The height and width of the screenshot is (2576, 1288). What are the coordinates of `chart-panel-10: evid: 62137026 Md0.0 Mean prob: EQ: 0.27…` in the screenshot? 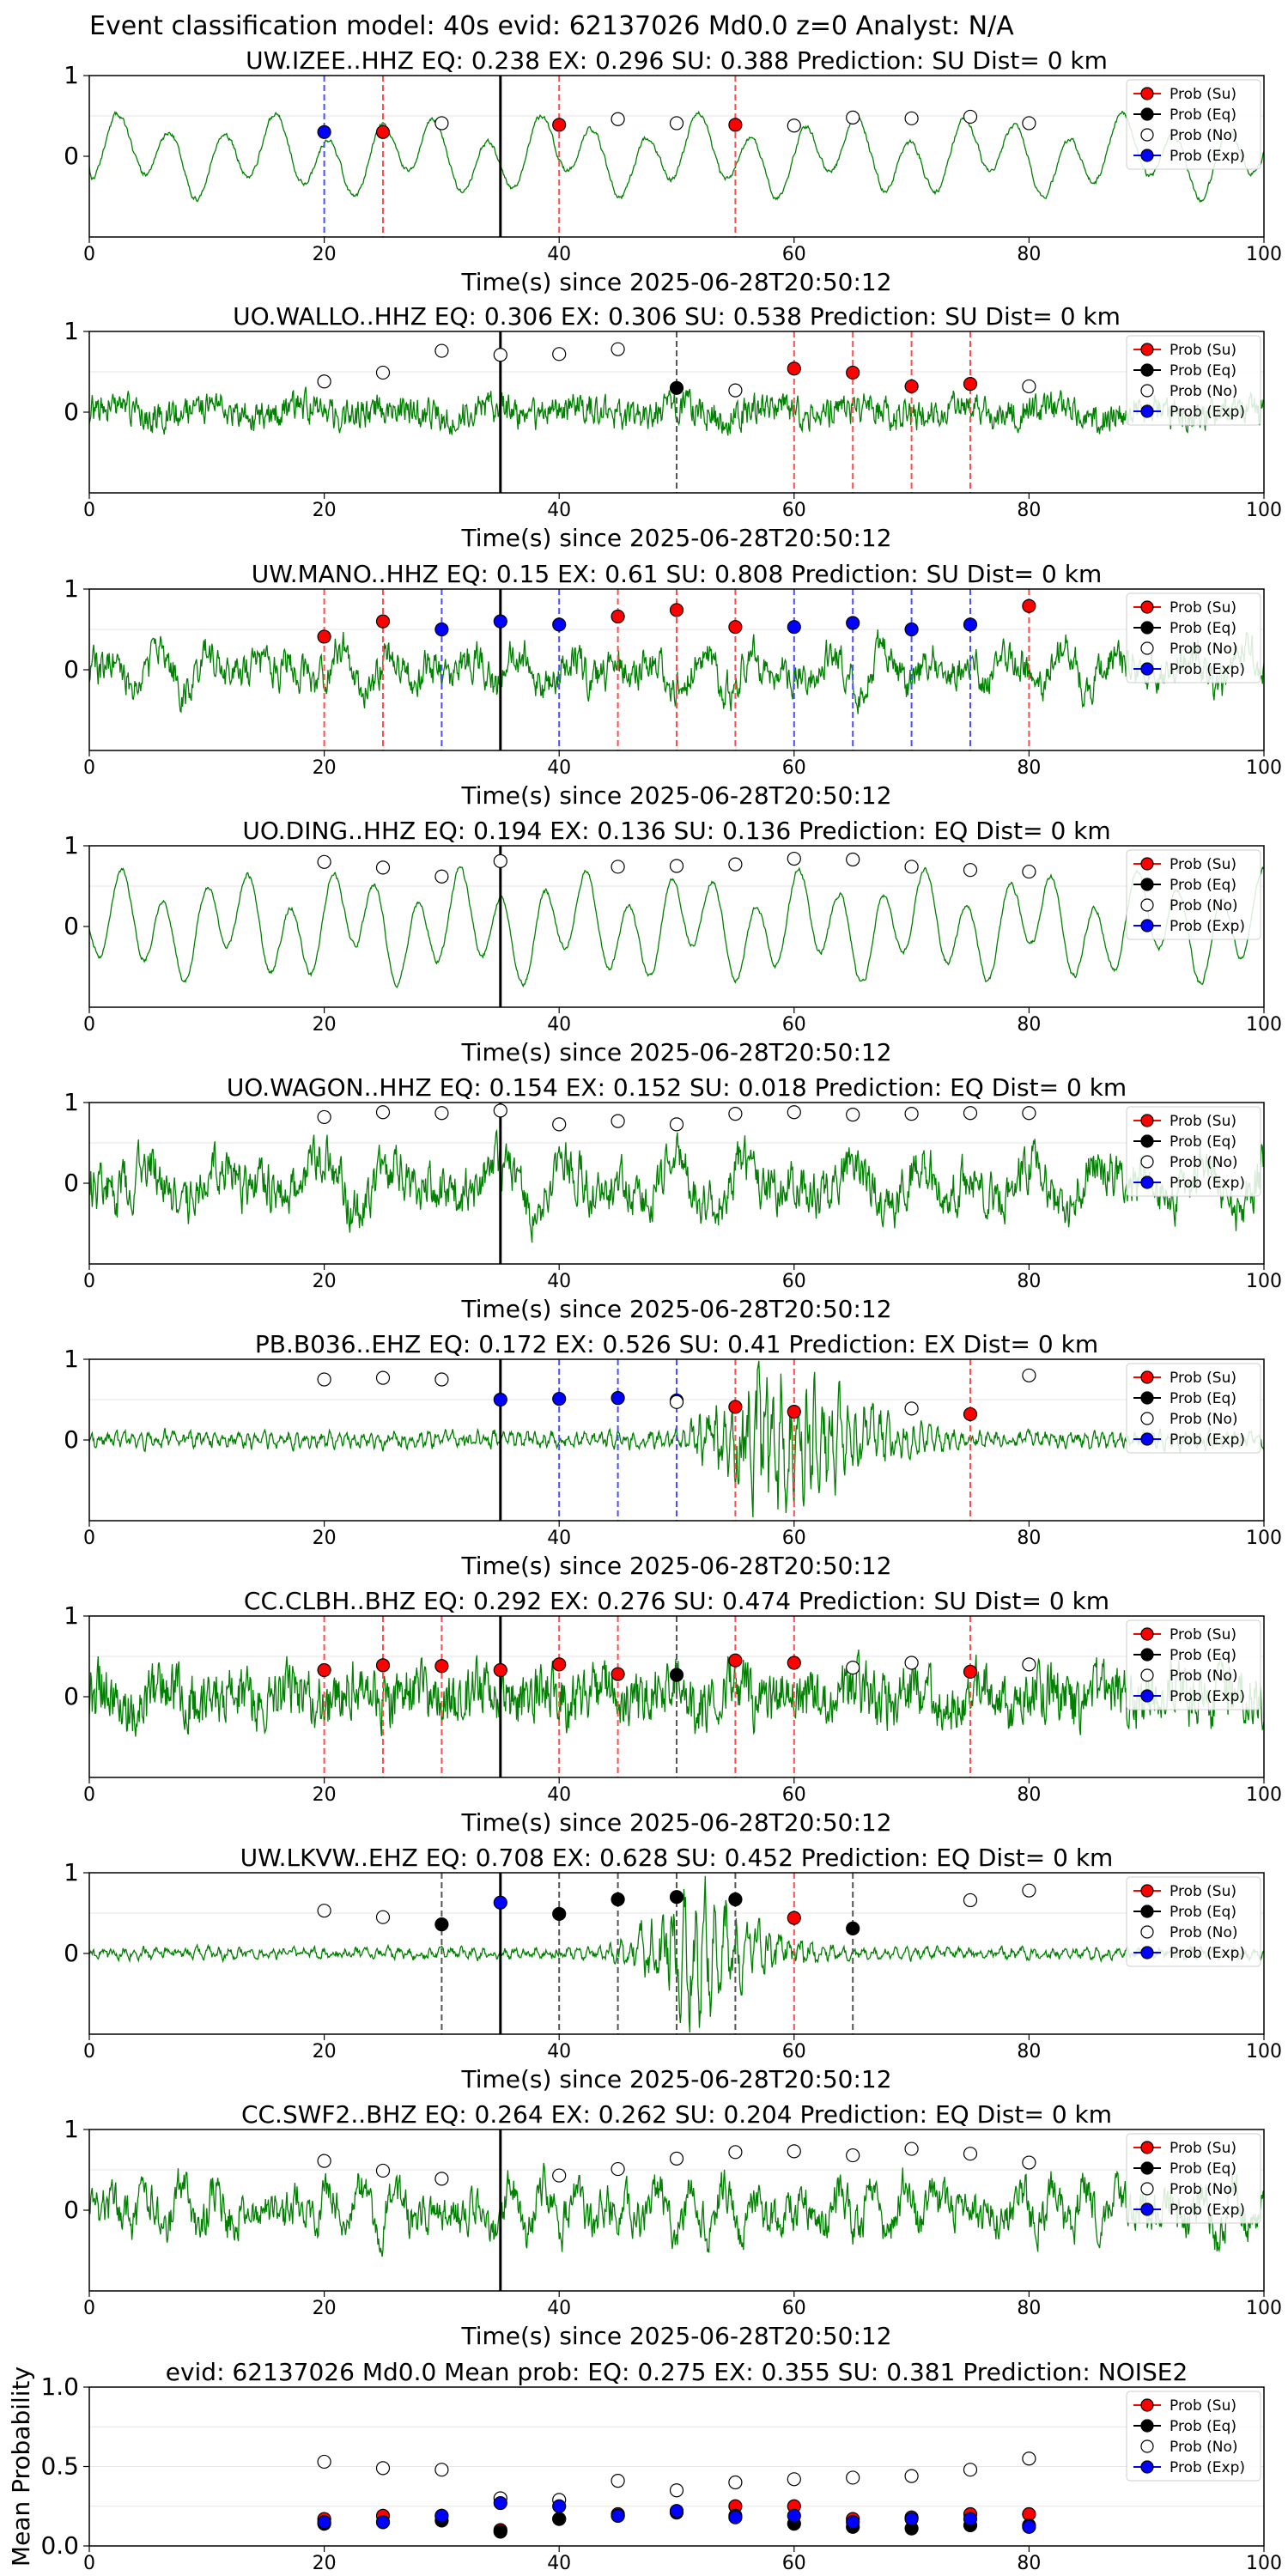 It's located at (644, 2466).